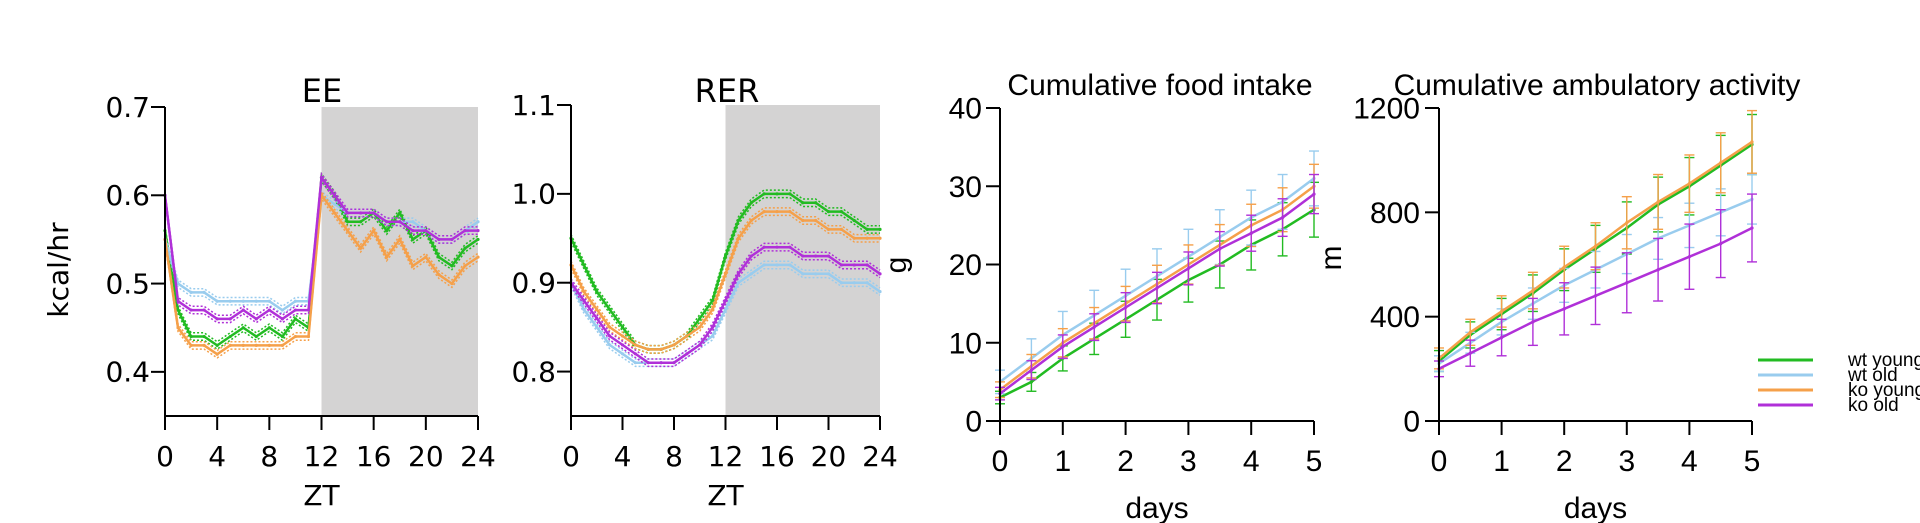  I want to click on x-tick-label: 5, so click(1752, 461).